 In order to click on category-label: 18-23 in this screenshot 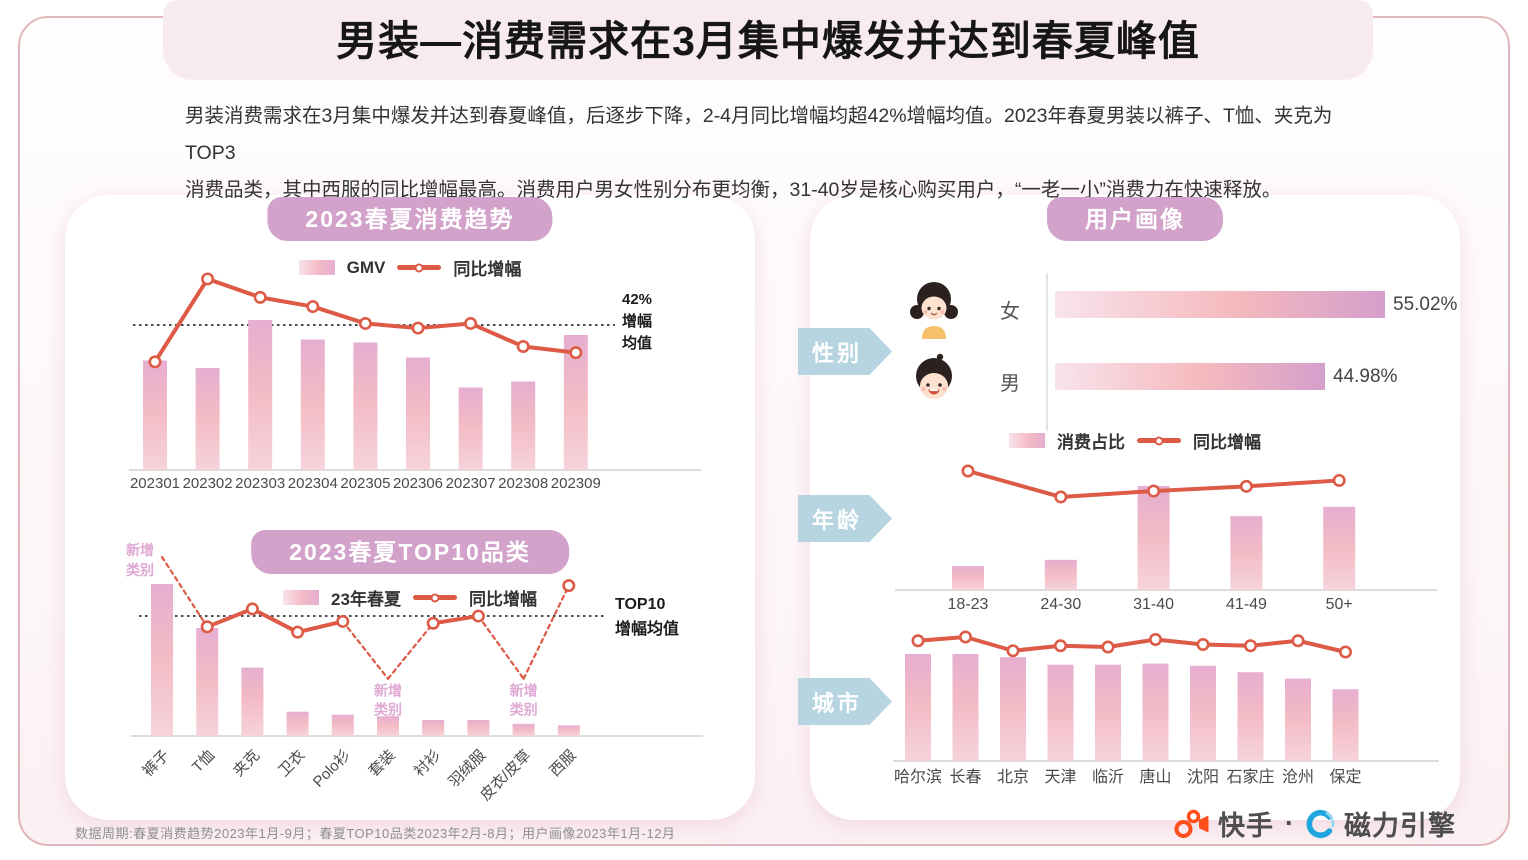, I will do `click(968, 604)`.